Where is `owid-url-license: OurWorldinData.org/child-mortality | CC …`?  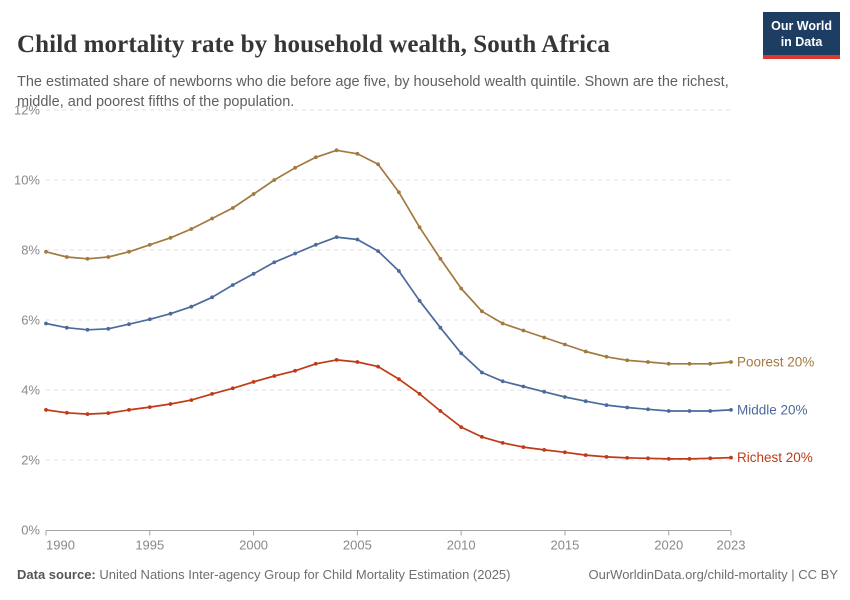 owid-url-license: OurWorldinData.org/child-mortality | CC … is located at coordinates (713, 574).